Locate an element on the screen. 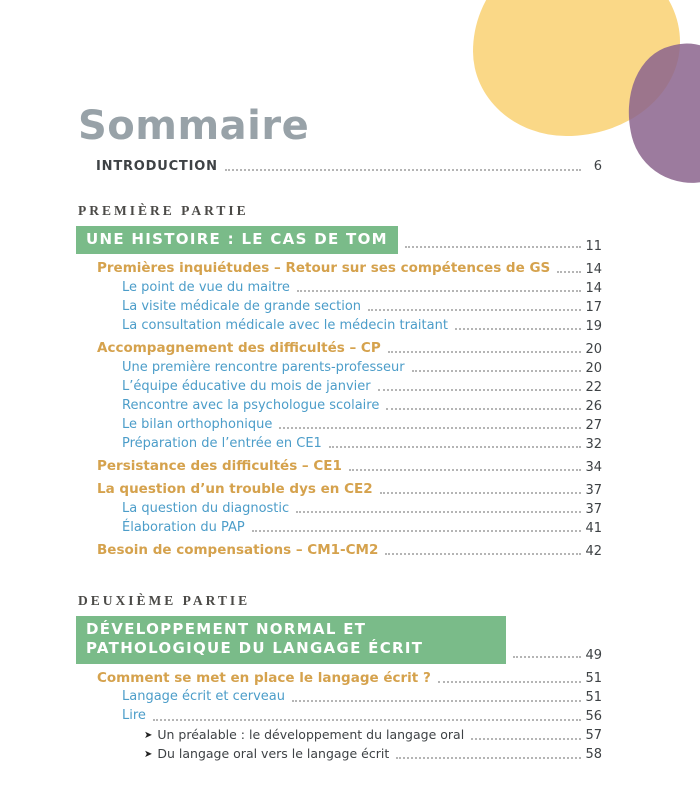 The height and width of the screenshot is (806, 700). part-title-highlight: UNE HISTOIRE : LE CAS DE TOM is located at coordinates (237, 240).